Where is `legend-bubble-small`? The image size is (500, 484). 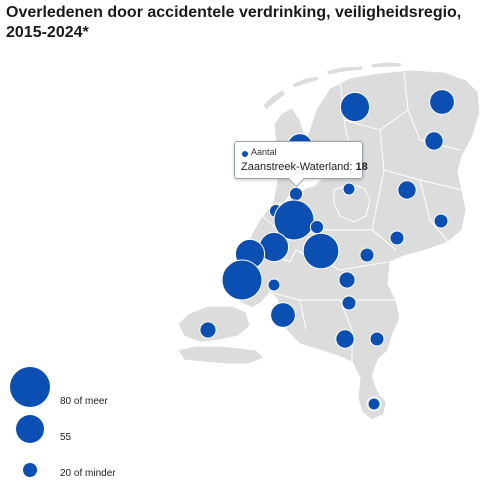
legend-bubble-small is located at coordinates (30, 470).